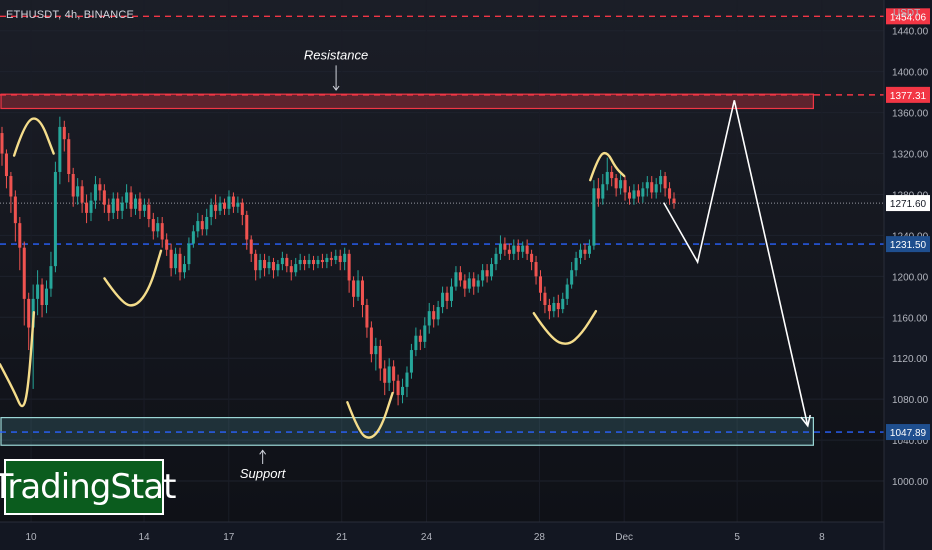 The height and width of the screenshot is (550, 932). Describe the element at coordinates (88, 487) in the screenshot. I see `brand-logo: TradingStat` at that location.